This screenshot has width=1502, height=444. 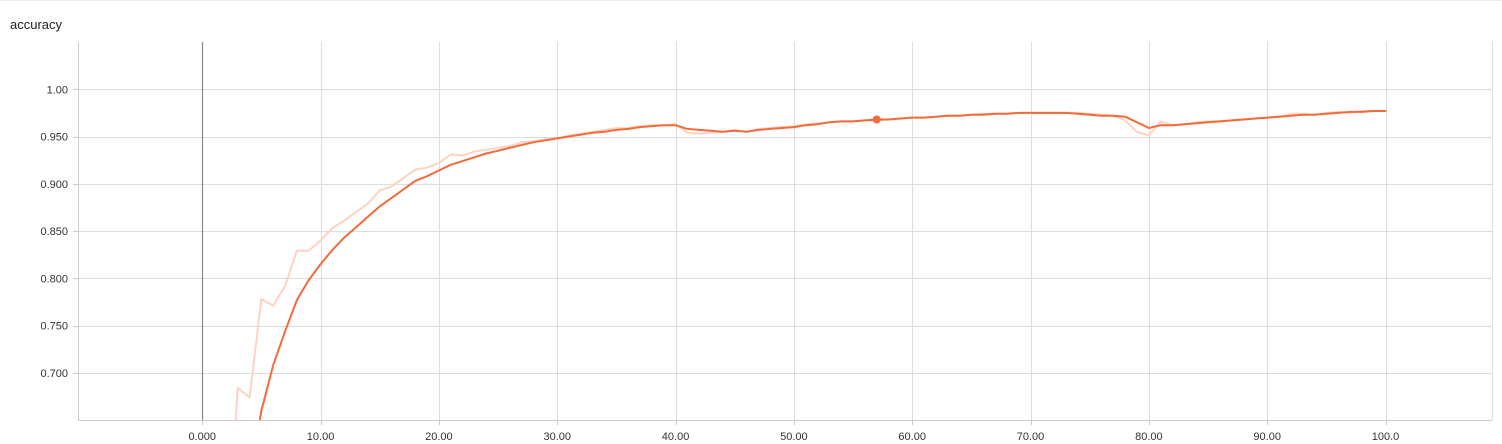 What do you see at coordinates (439, 437) in the screenshot?
I see `x-tick-label: 20.00` at bounding box center [439, 437].